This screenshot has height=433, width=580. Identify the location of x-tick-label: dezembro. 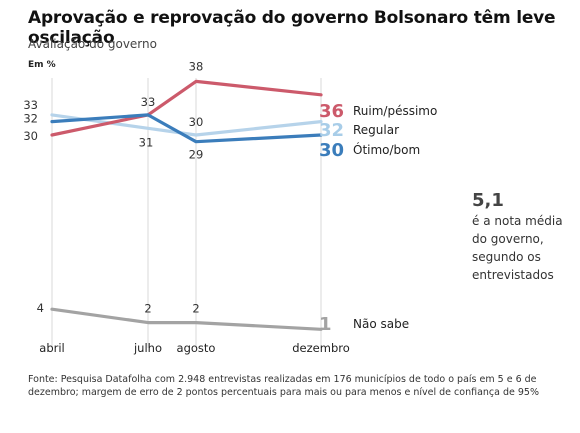
(321, 348).